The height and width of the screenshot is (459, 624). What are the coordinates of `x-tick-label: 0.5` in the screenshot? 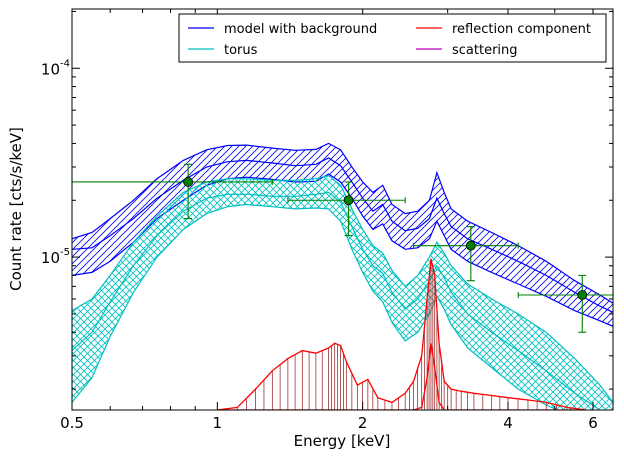 It's located at (72, 423).